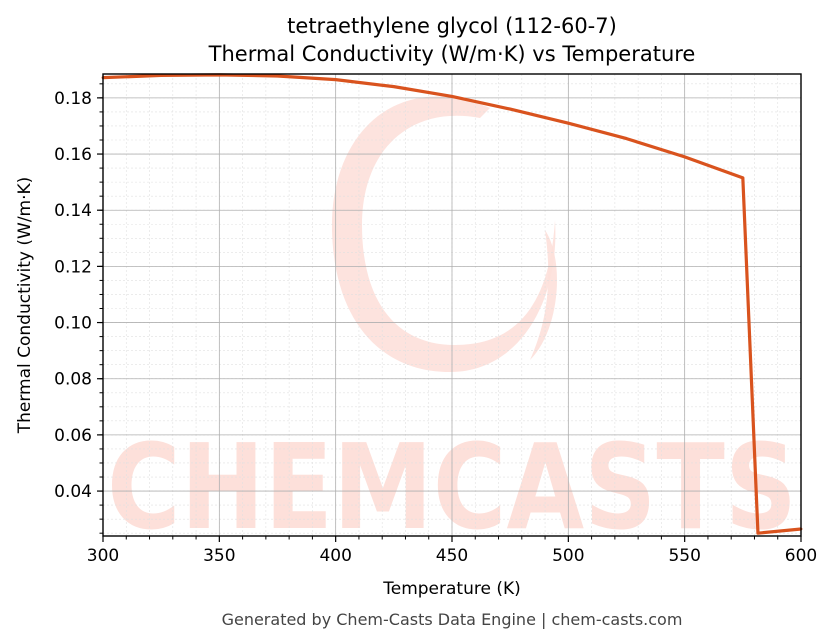  Describe the element at coordinates (451, 589) in the screenshot. I see `x-axis-label: Temperature (K)` at that location.